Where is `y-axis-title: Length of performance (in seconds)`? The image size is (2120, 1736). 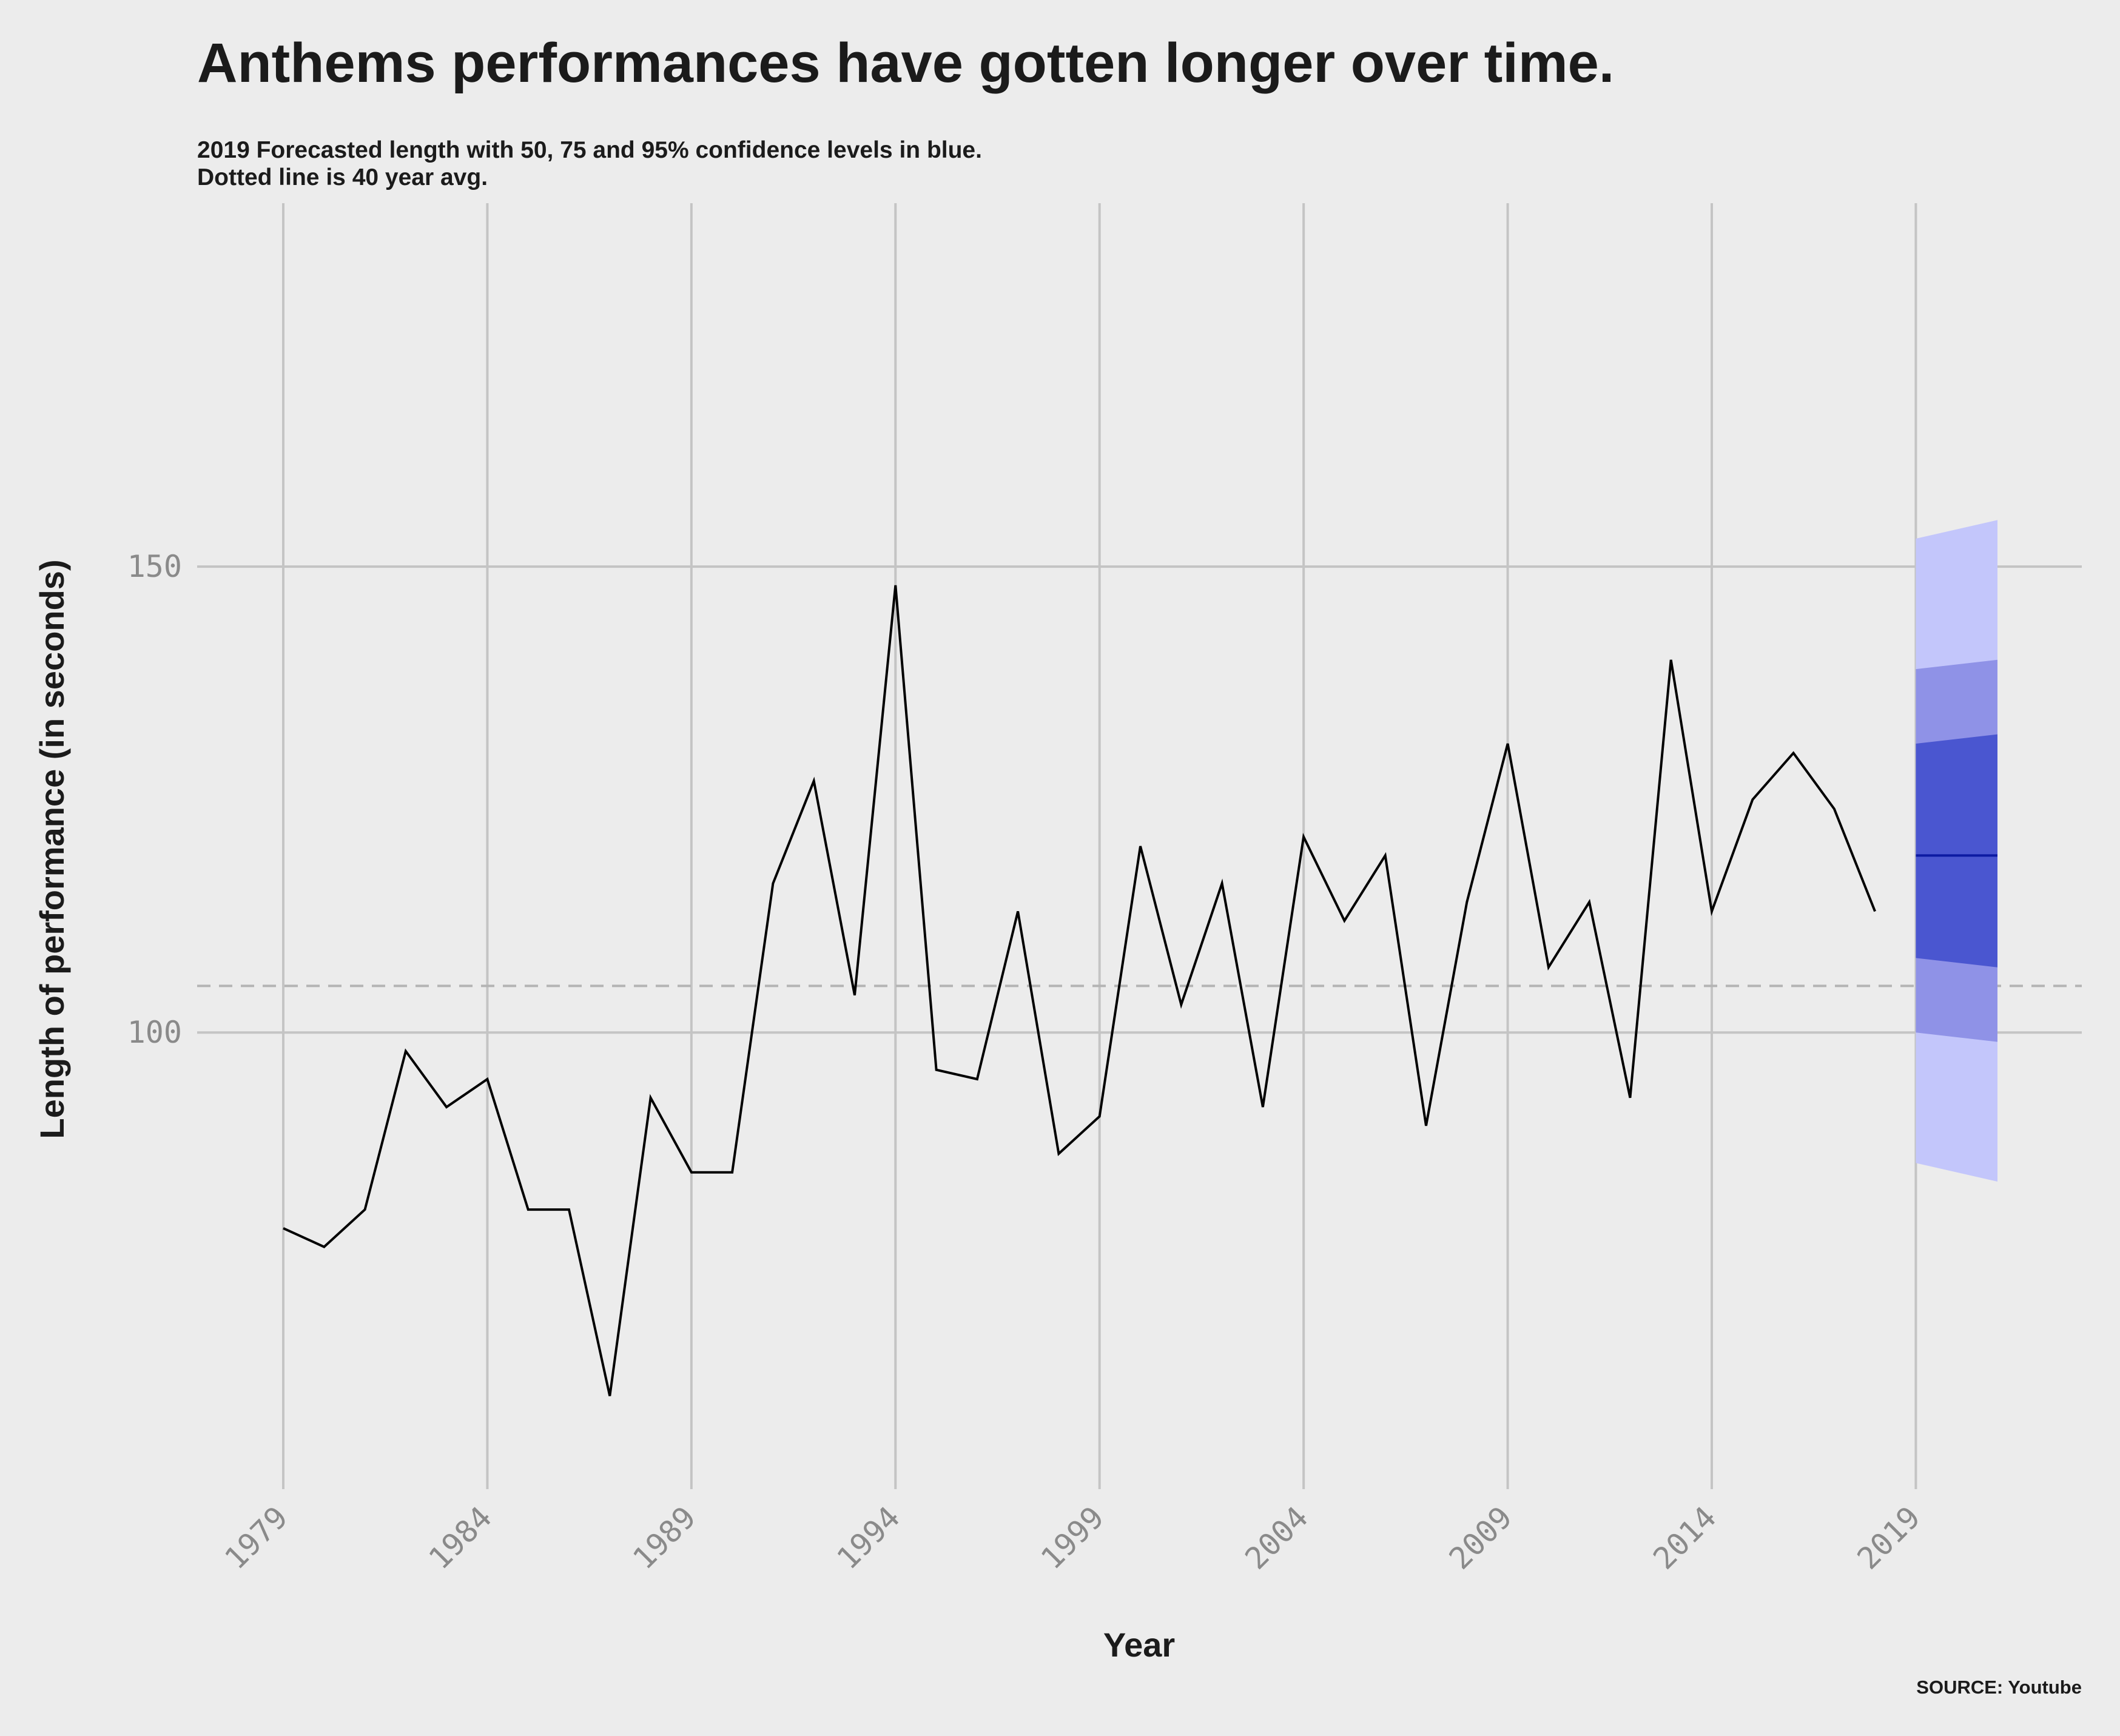
y-axis-title: Length of performance (in seconds) is located at coordinates (52, 849).